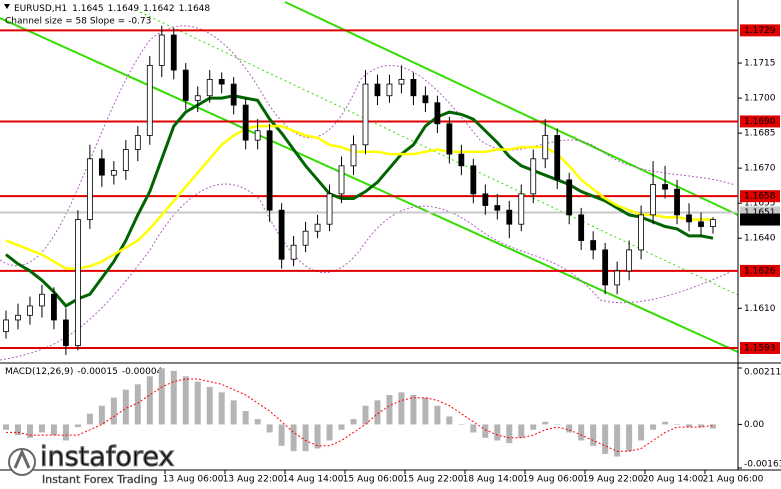  What do you see at coordinates (760, 271) in the screenshot?
I see `level-label: 1.1626` at bounding box center [760, 271].